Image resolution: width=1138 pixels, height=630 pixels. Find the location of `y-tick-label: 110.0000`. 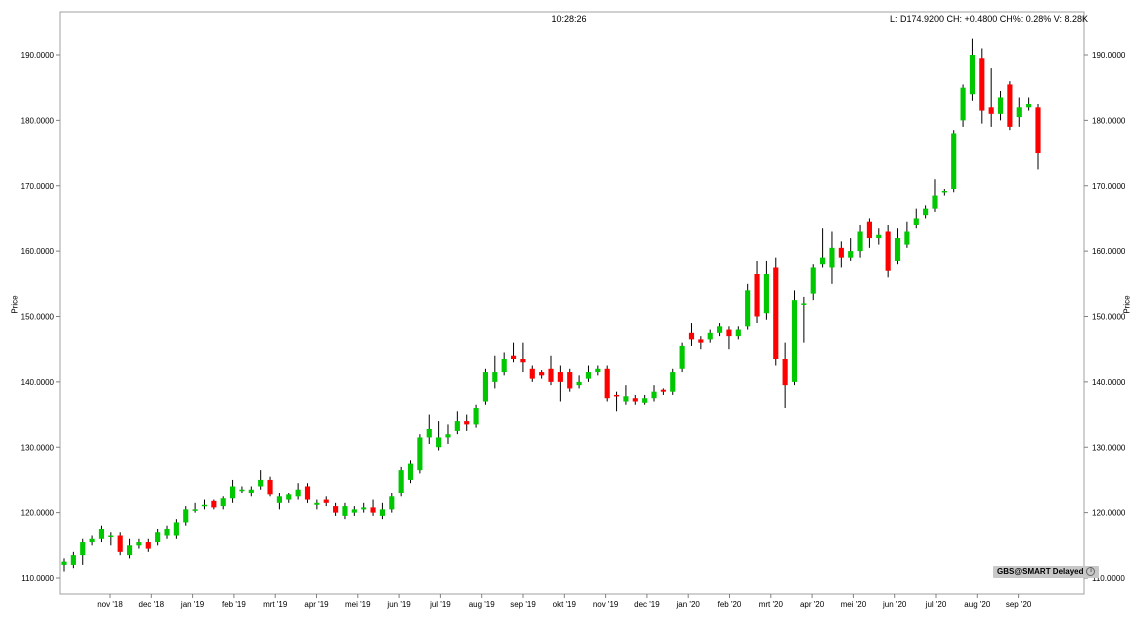

y-tick-label: 110.0000 is located at coordinates (1108, 578).